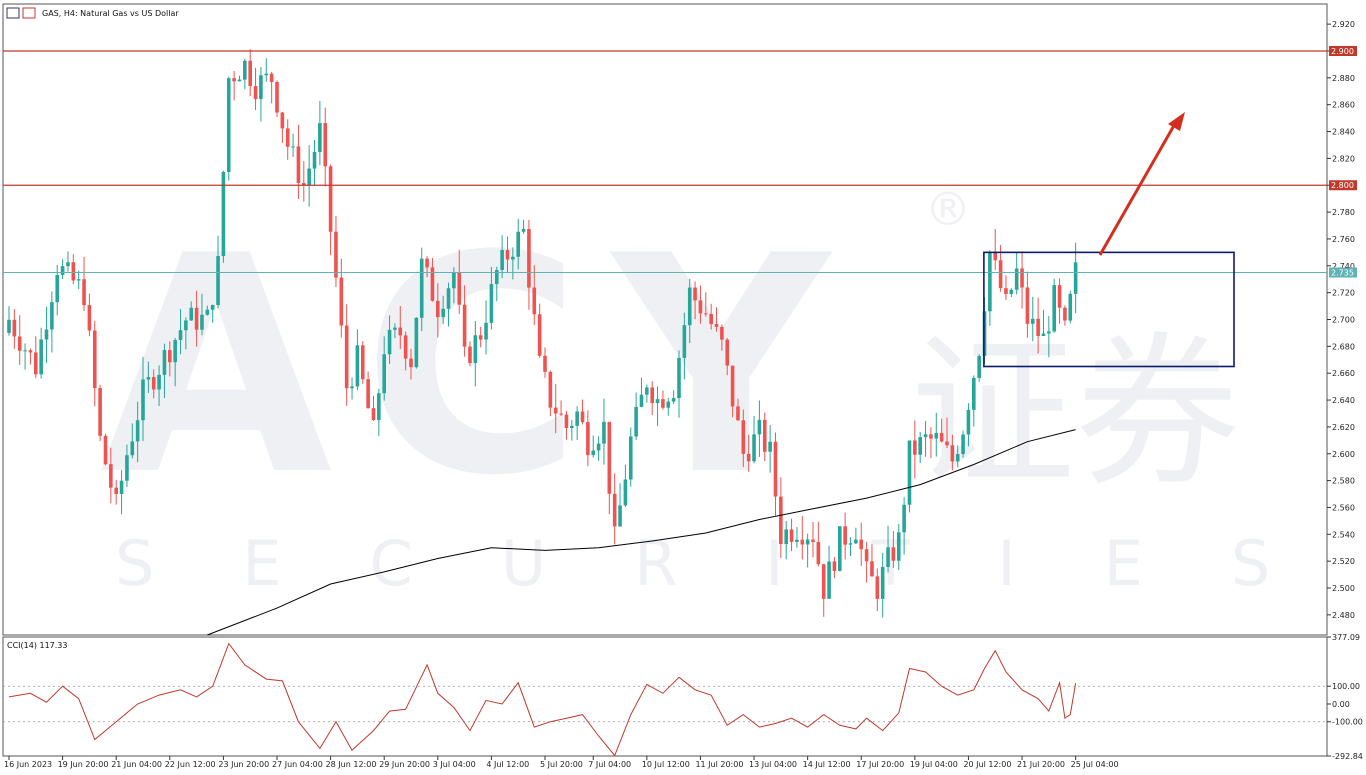 The height and width of the screenshot is (775, 1366). What do you see at coordinates (1343, 158) in the screenshot?
I see `price-tick-label: 2.820` at bounding box center [1343, 158].